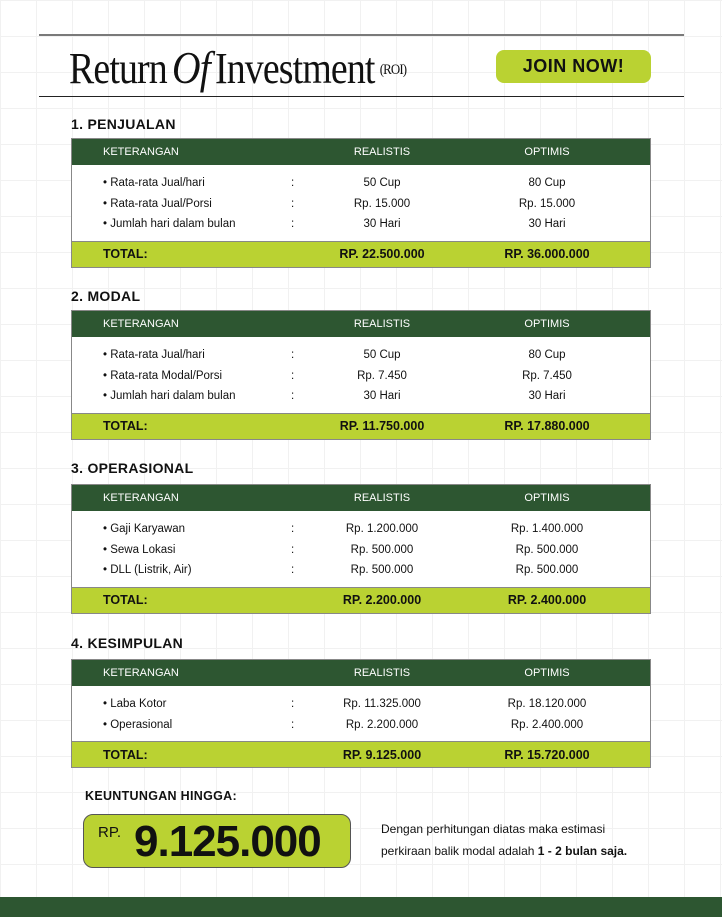 The height and width of the screenshot is (917, 722). What do you see at coordinates (135, 704) in the screenshot?
I see `row-label: • Laba Kotor` at bounding box center [135, 704].